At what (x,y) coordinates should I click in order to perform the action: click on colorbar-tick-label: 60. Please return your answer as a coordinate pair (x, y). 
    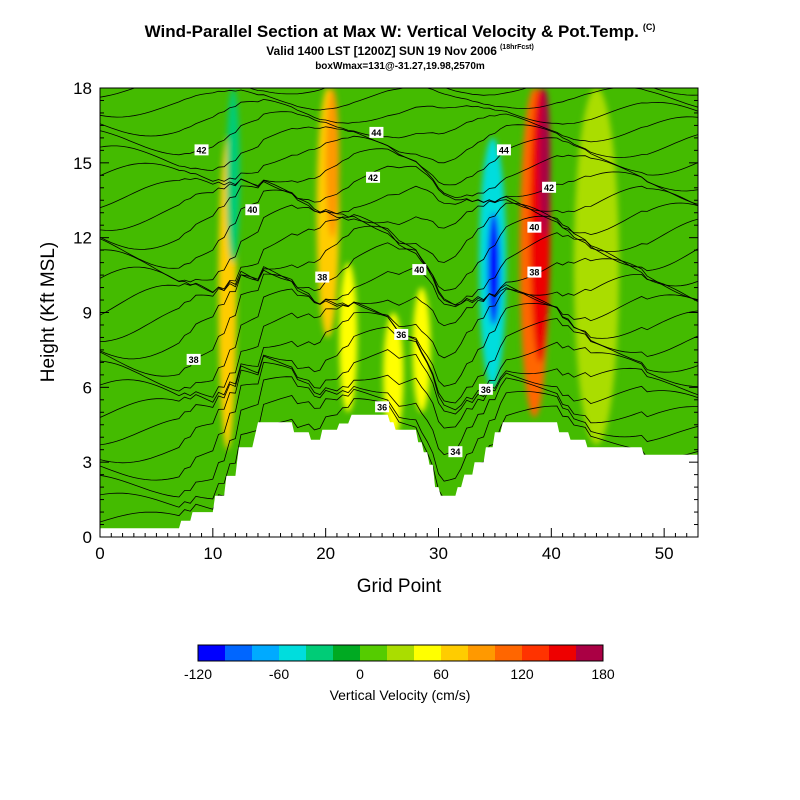
    Looking at the image, I should click on (441, 674).